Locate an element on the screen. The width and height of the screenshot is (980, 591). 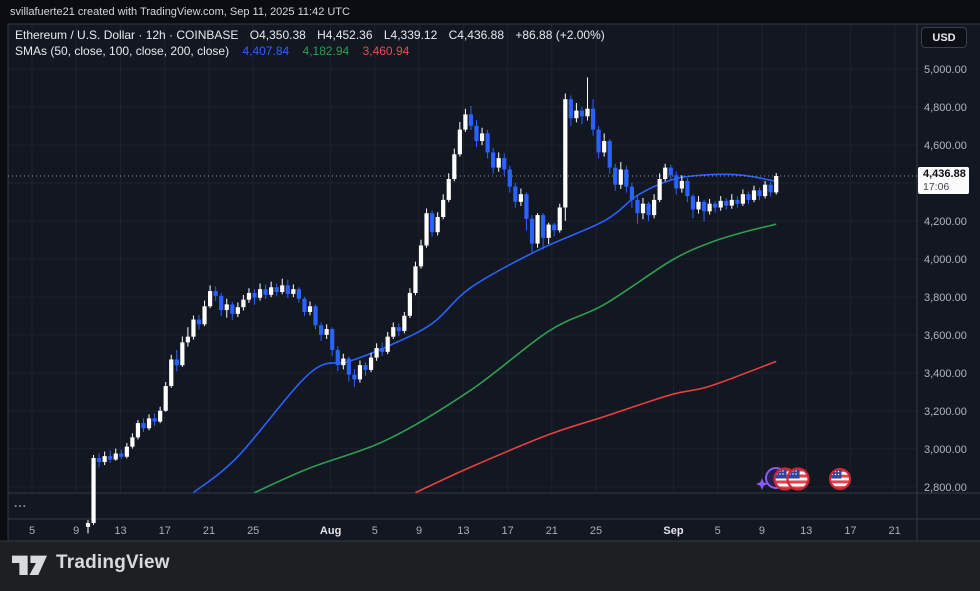
time-tick-label: 21 is located at coordinates (209, 531).